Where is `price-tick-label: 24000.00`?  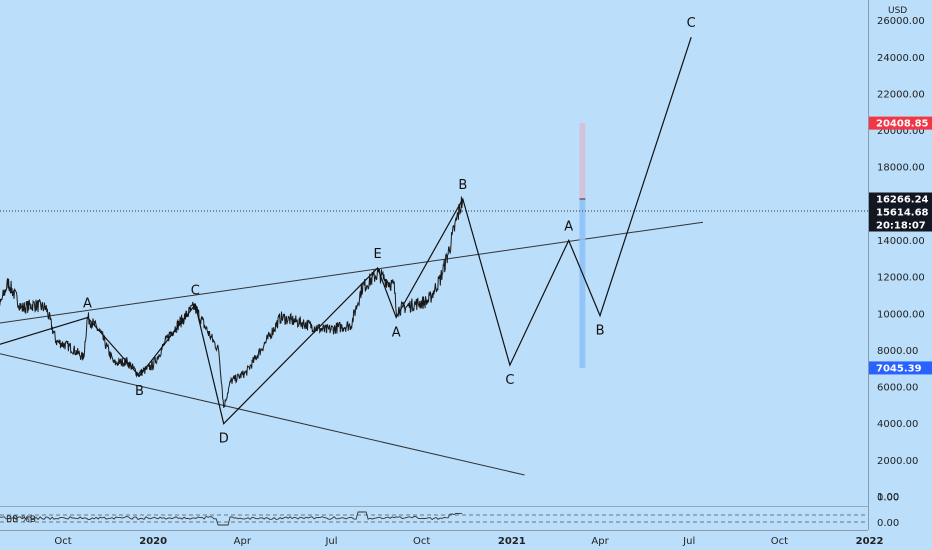
price-tick-label: 24000.00 is located at coordinates (901, 58).